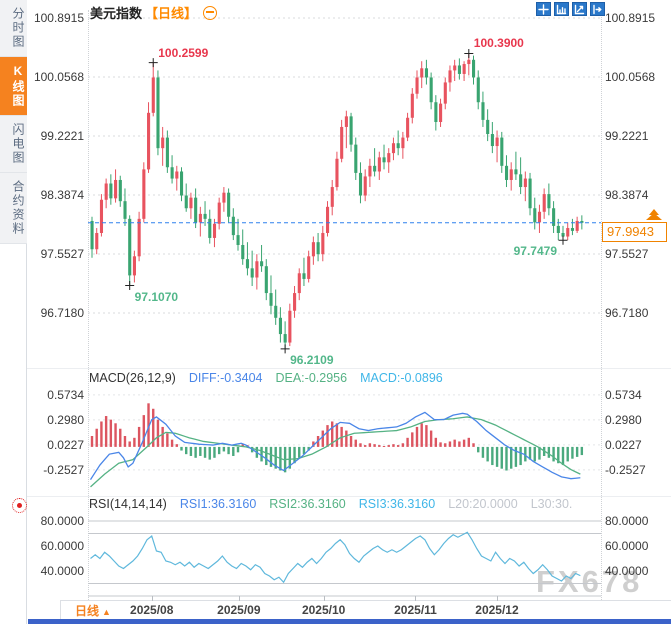 The height and width of the screenshot is (624, 671). I want to click on macd-chart-canvas, so click(344, 441).